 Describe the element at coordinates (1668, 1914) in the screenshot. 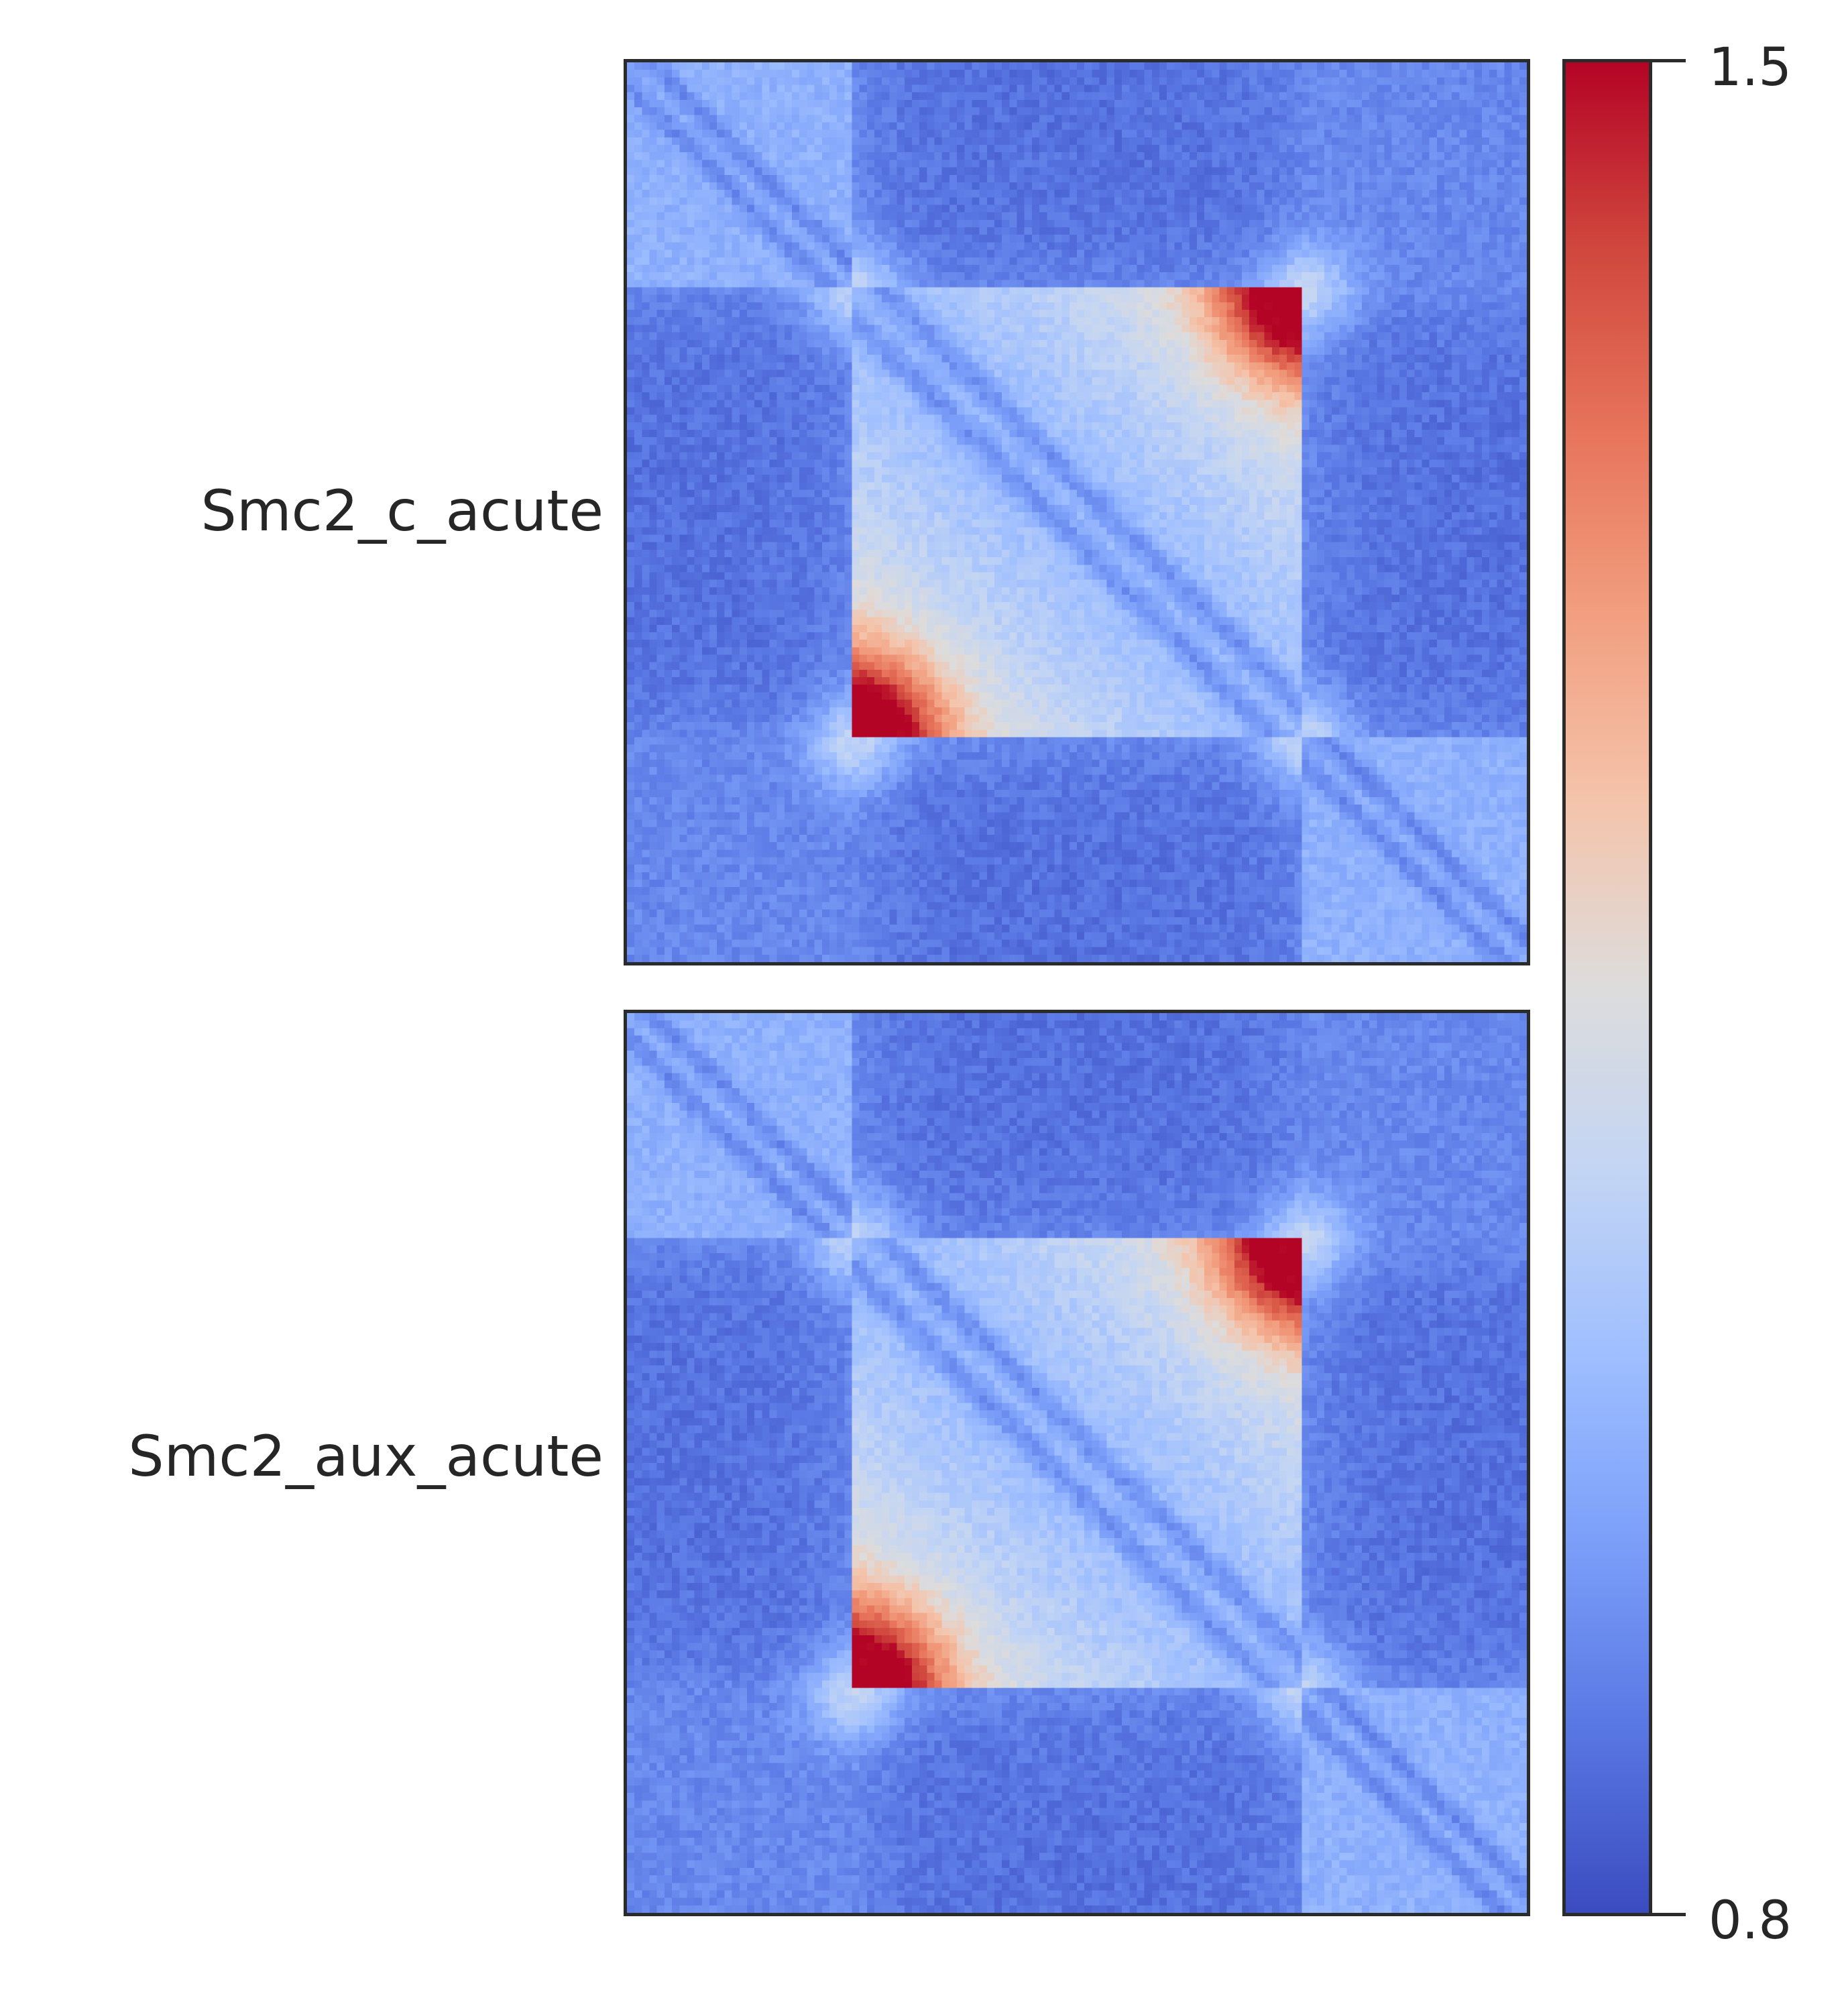

I see `colorbar-tick-bottom` at that location.